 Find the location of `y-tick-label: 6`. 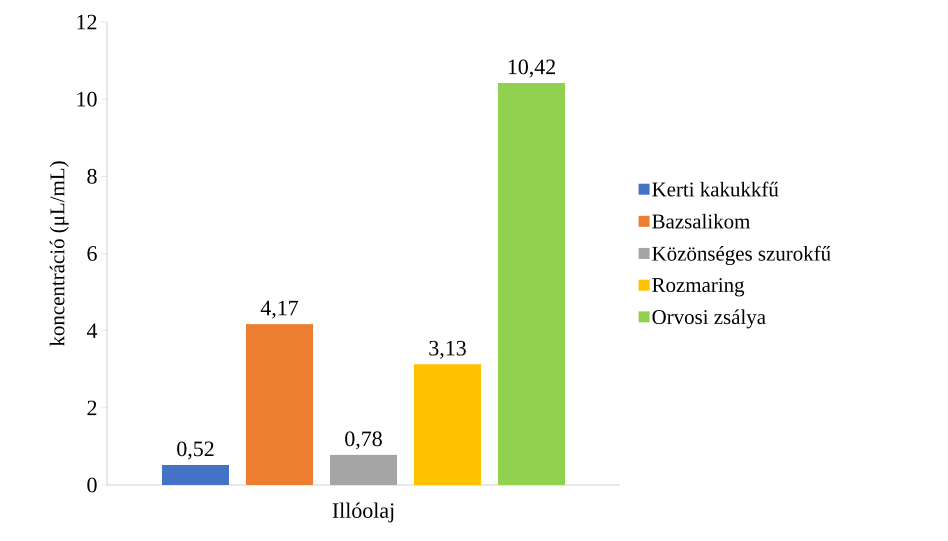

y-tick-label: 6 is located at coordinates (92, 253).